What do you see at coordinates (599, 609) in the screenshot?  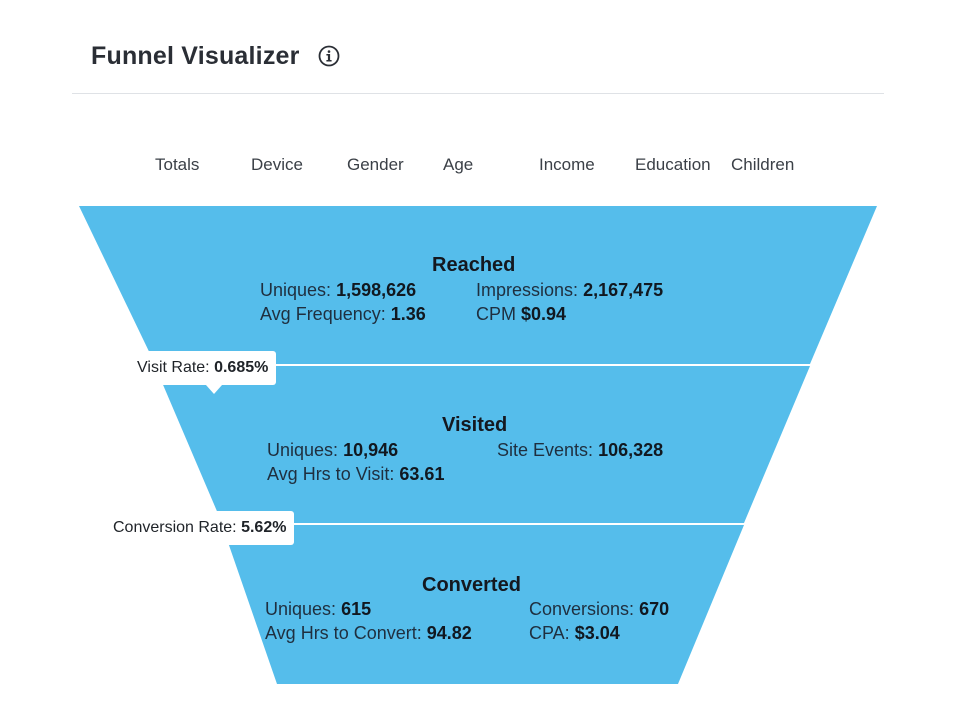 I see `converted-conversions: Conversions: 670` at bounding box center [599, 609].